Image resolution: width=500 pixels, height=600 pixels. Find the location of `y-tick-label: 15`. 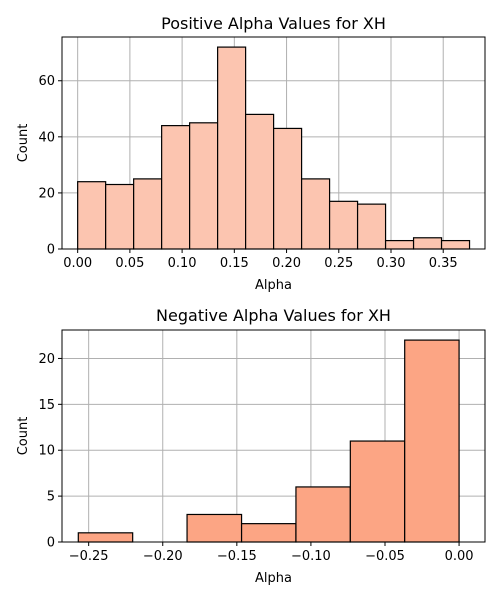

y-tick-label: 15 is located at coordinates (46, 405).